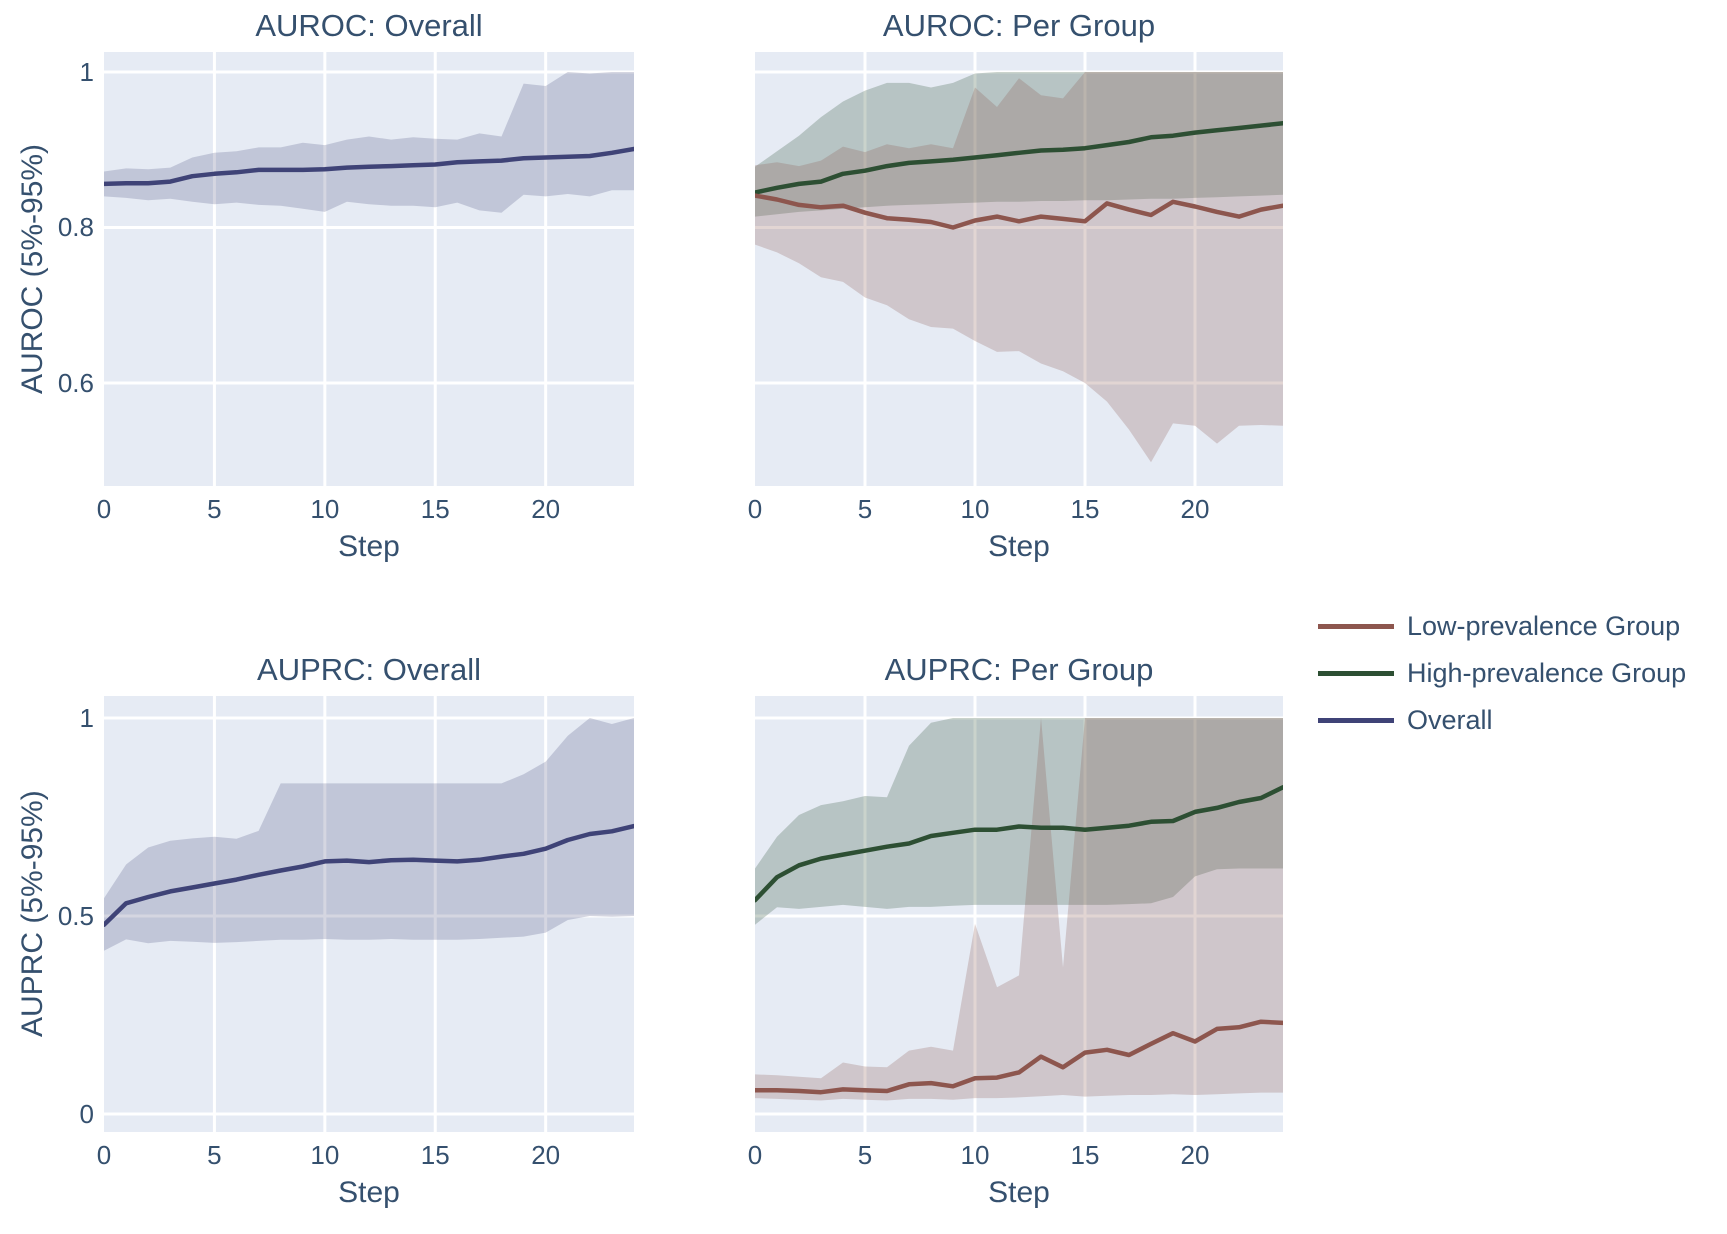  What do you see at coordinates (1450, 720) in the screenshot?
I see `legend-label: Overall` at bounding box center [1450, 720].